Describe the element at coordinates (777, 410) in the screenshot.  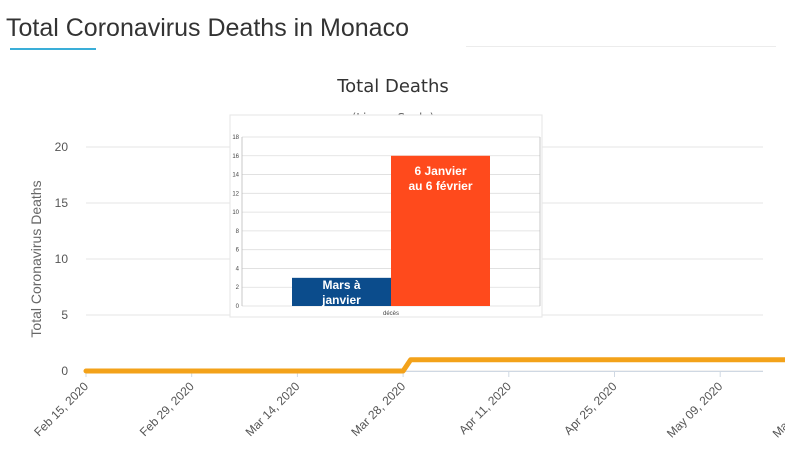
I see `x-tick-label: May 23, 2020` at that location.